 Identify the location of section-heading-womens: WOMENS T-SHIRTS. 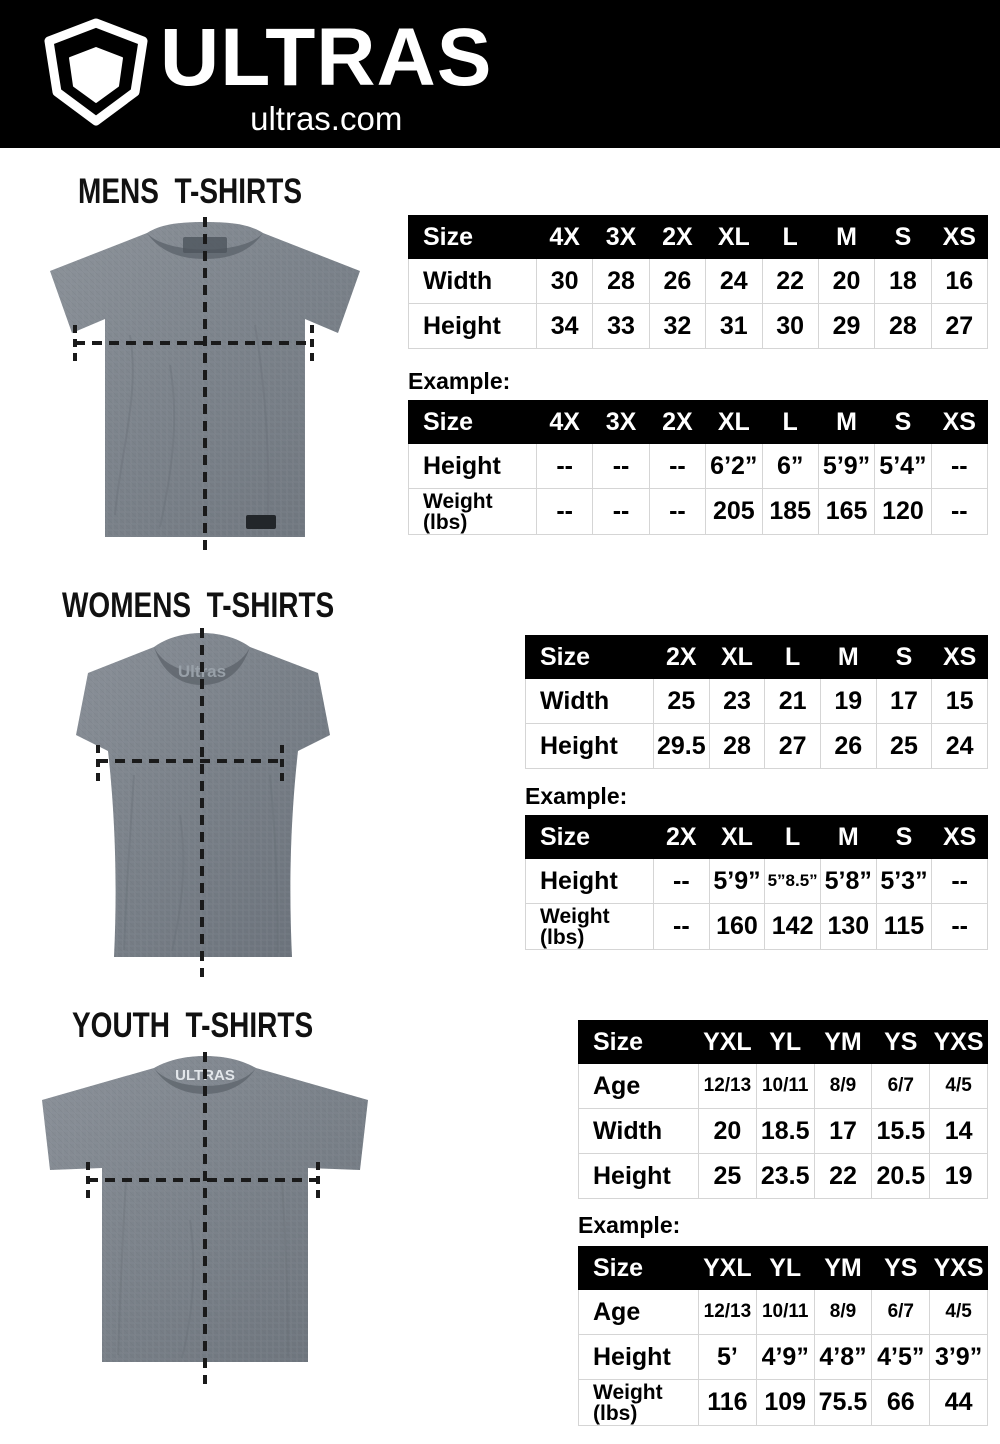
(198, 605).